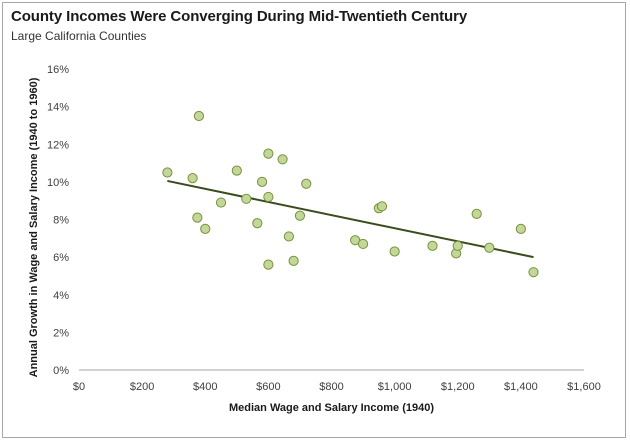 This screenshot has width=630, height=442. I want to click on y-tick-label: 6%, so click(61, 258).